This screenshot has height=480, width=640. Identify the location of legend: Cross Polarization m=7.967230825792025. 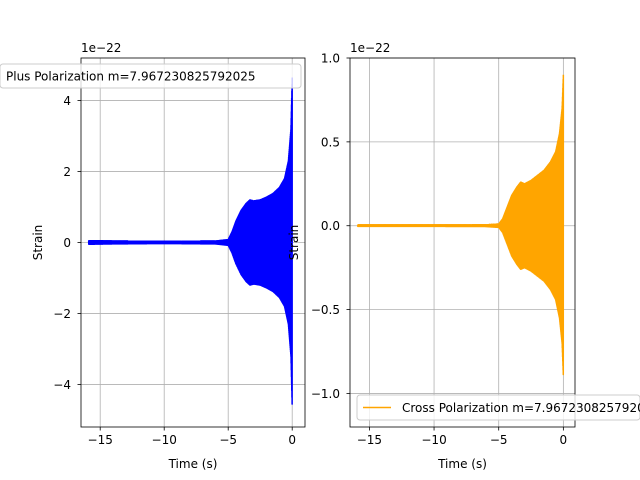
(498, 407).